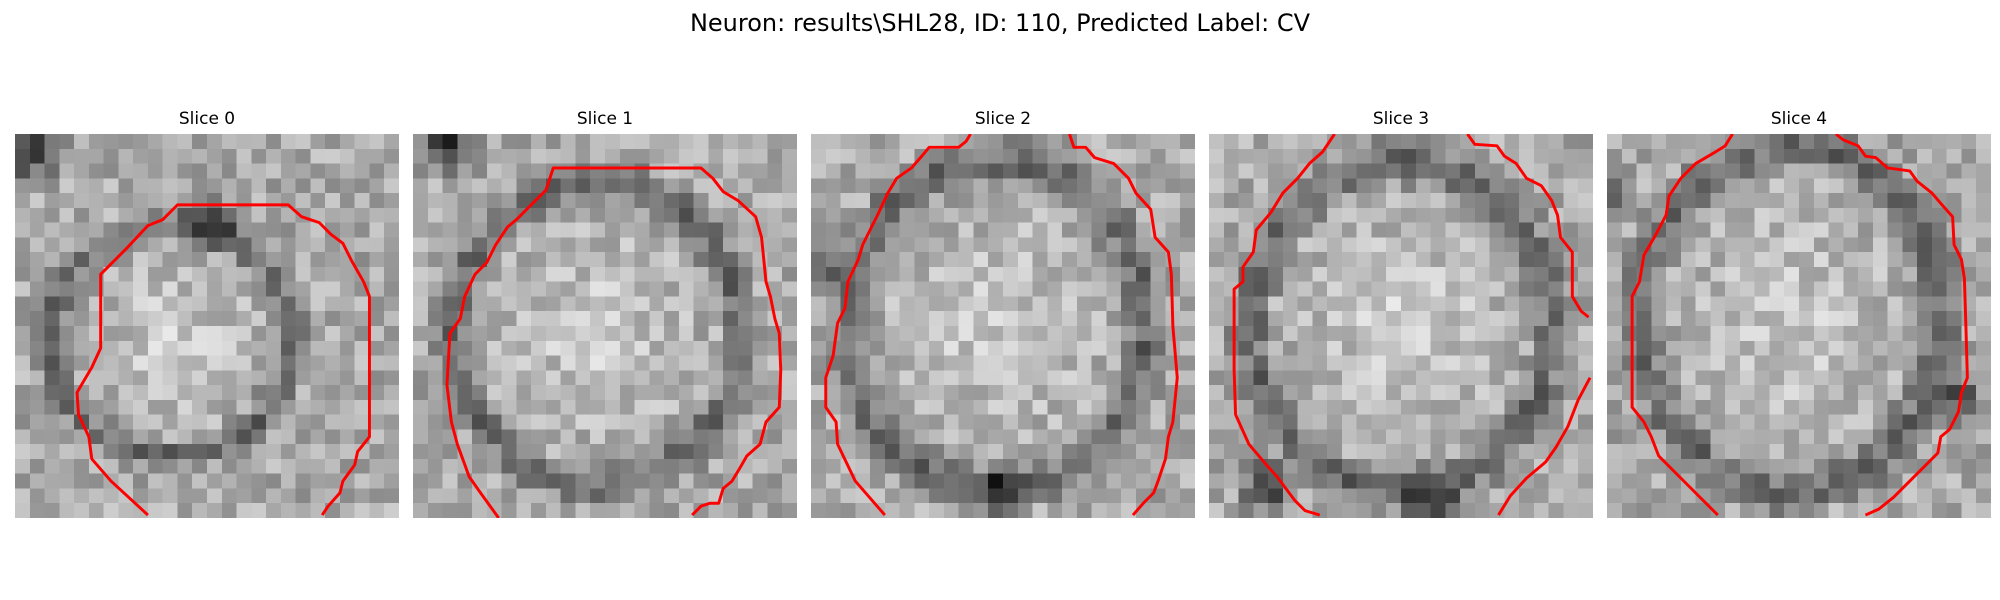 The height and width of the screenshot is (600, 2000). I want to click on slice-title: Slice 4, so click(1799, 119).